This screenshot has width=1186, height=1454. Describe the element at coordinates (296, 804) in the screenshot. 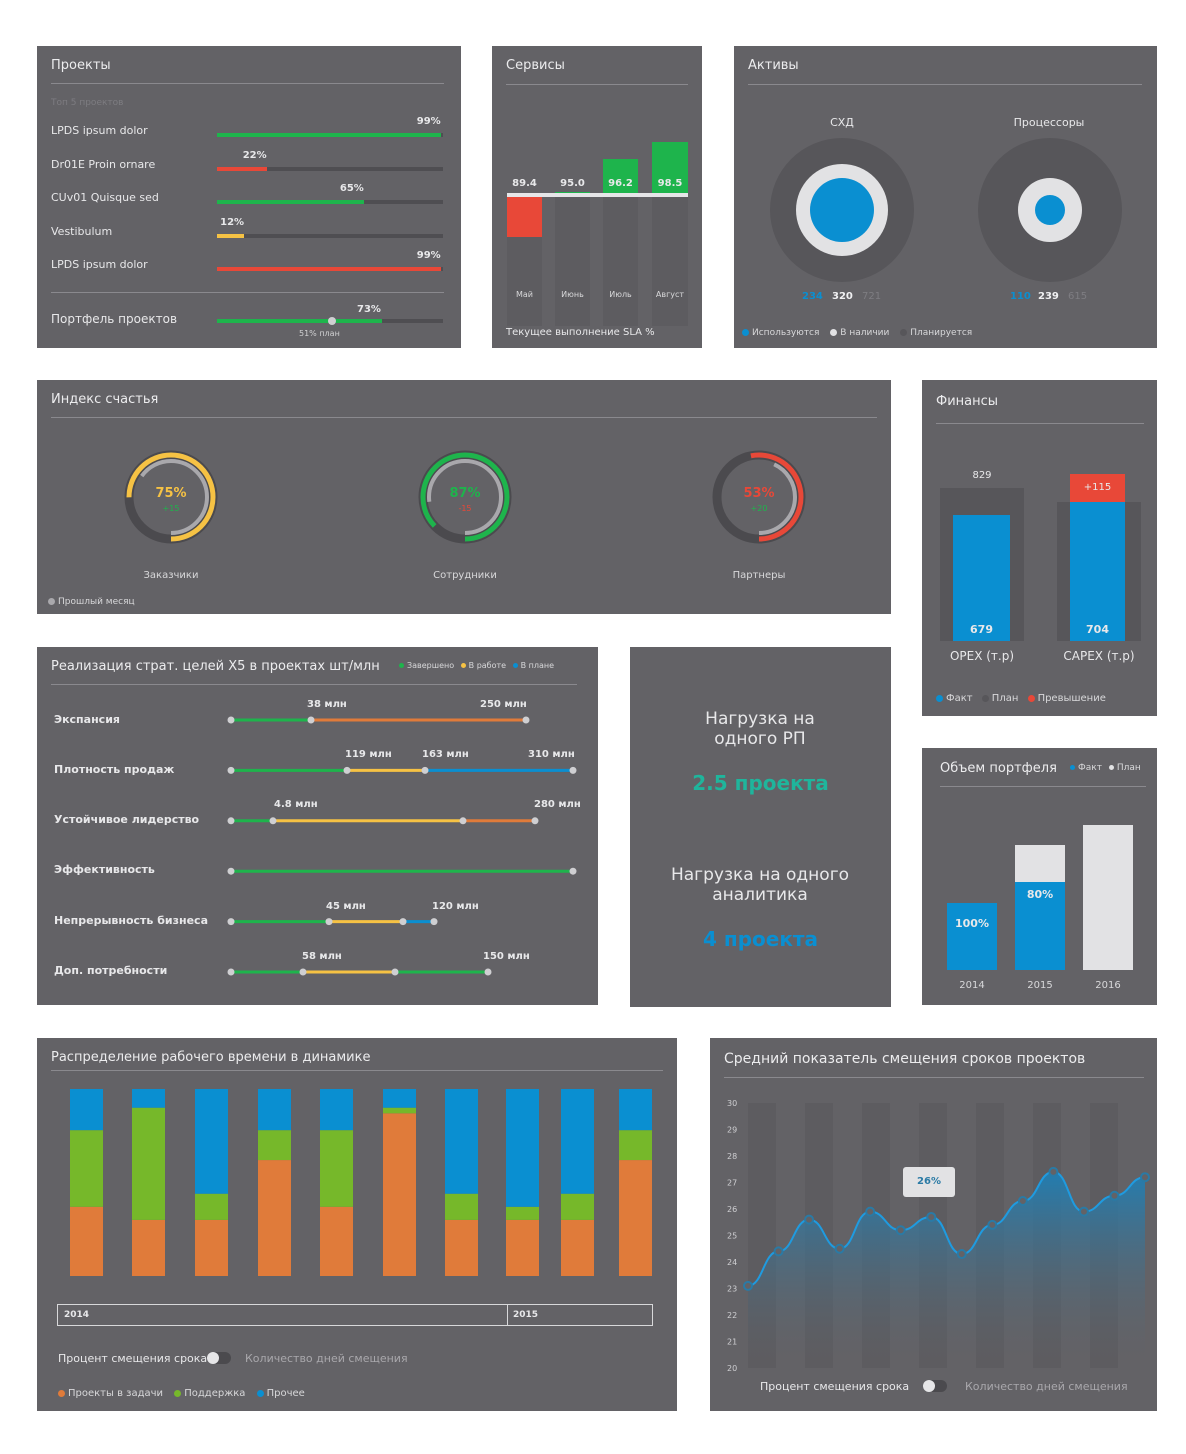

I see `goal-value: 4.8 млн` at that location.